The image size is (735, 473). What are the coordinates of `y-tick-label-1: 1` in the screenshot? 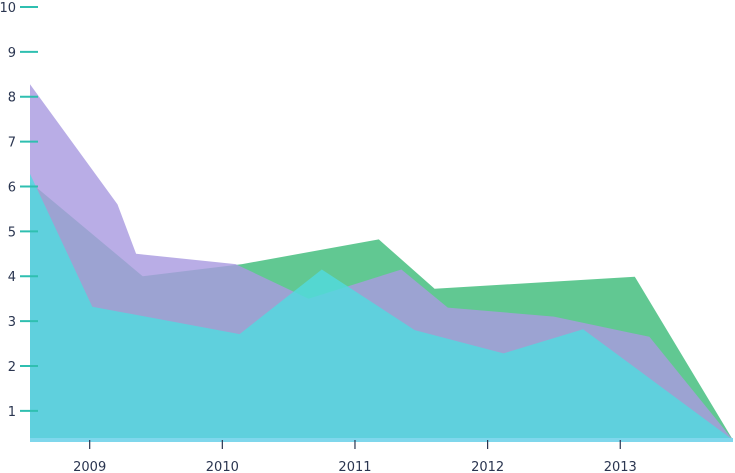 It's located at (12, 412).